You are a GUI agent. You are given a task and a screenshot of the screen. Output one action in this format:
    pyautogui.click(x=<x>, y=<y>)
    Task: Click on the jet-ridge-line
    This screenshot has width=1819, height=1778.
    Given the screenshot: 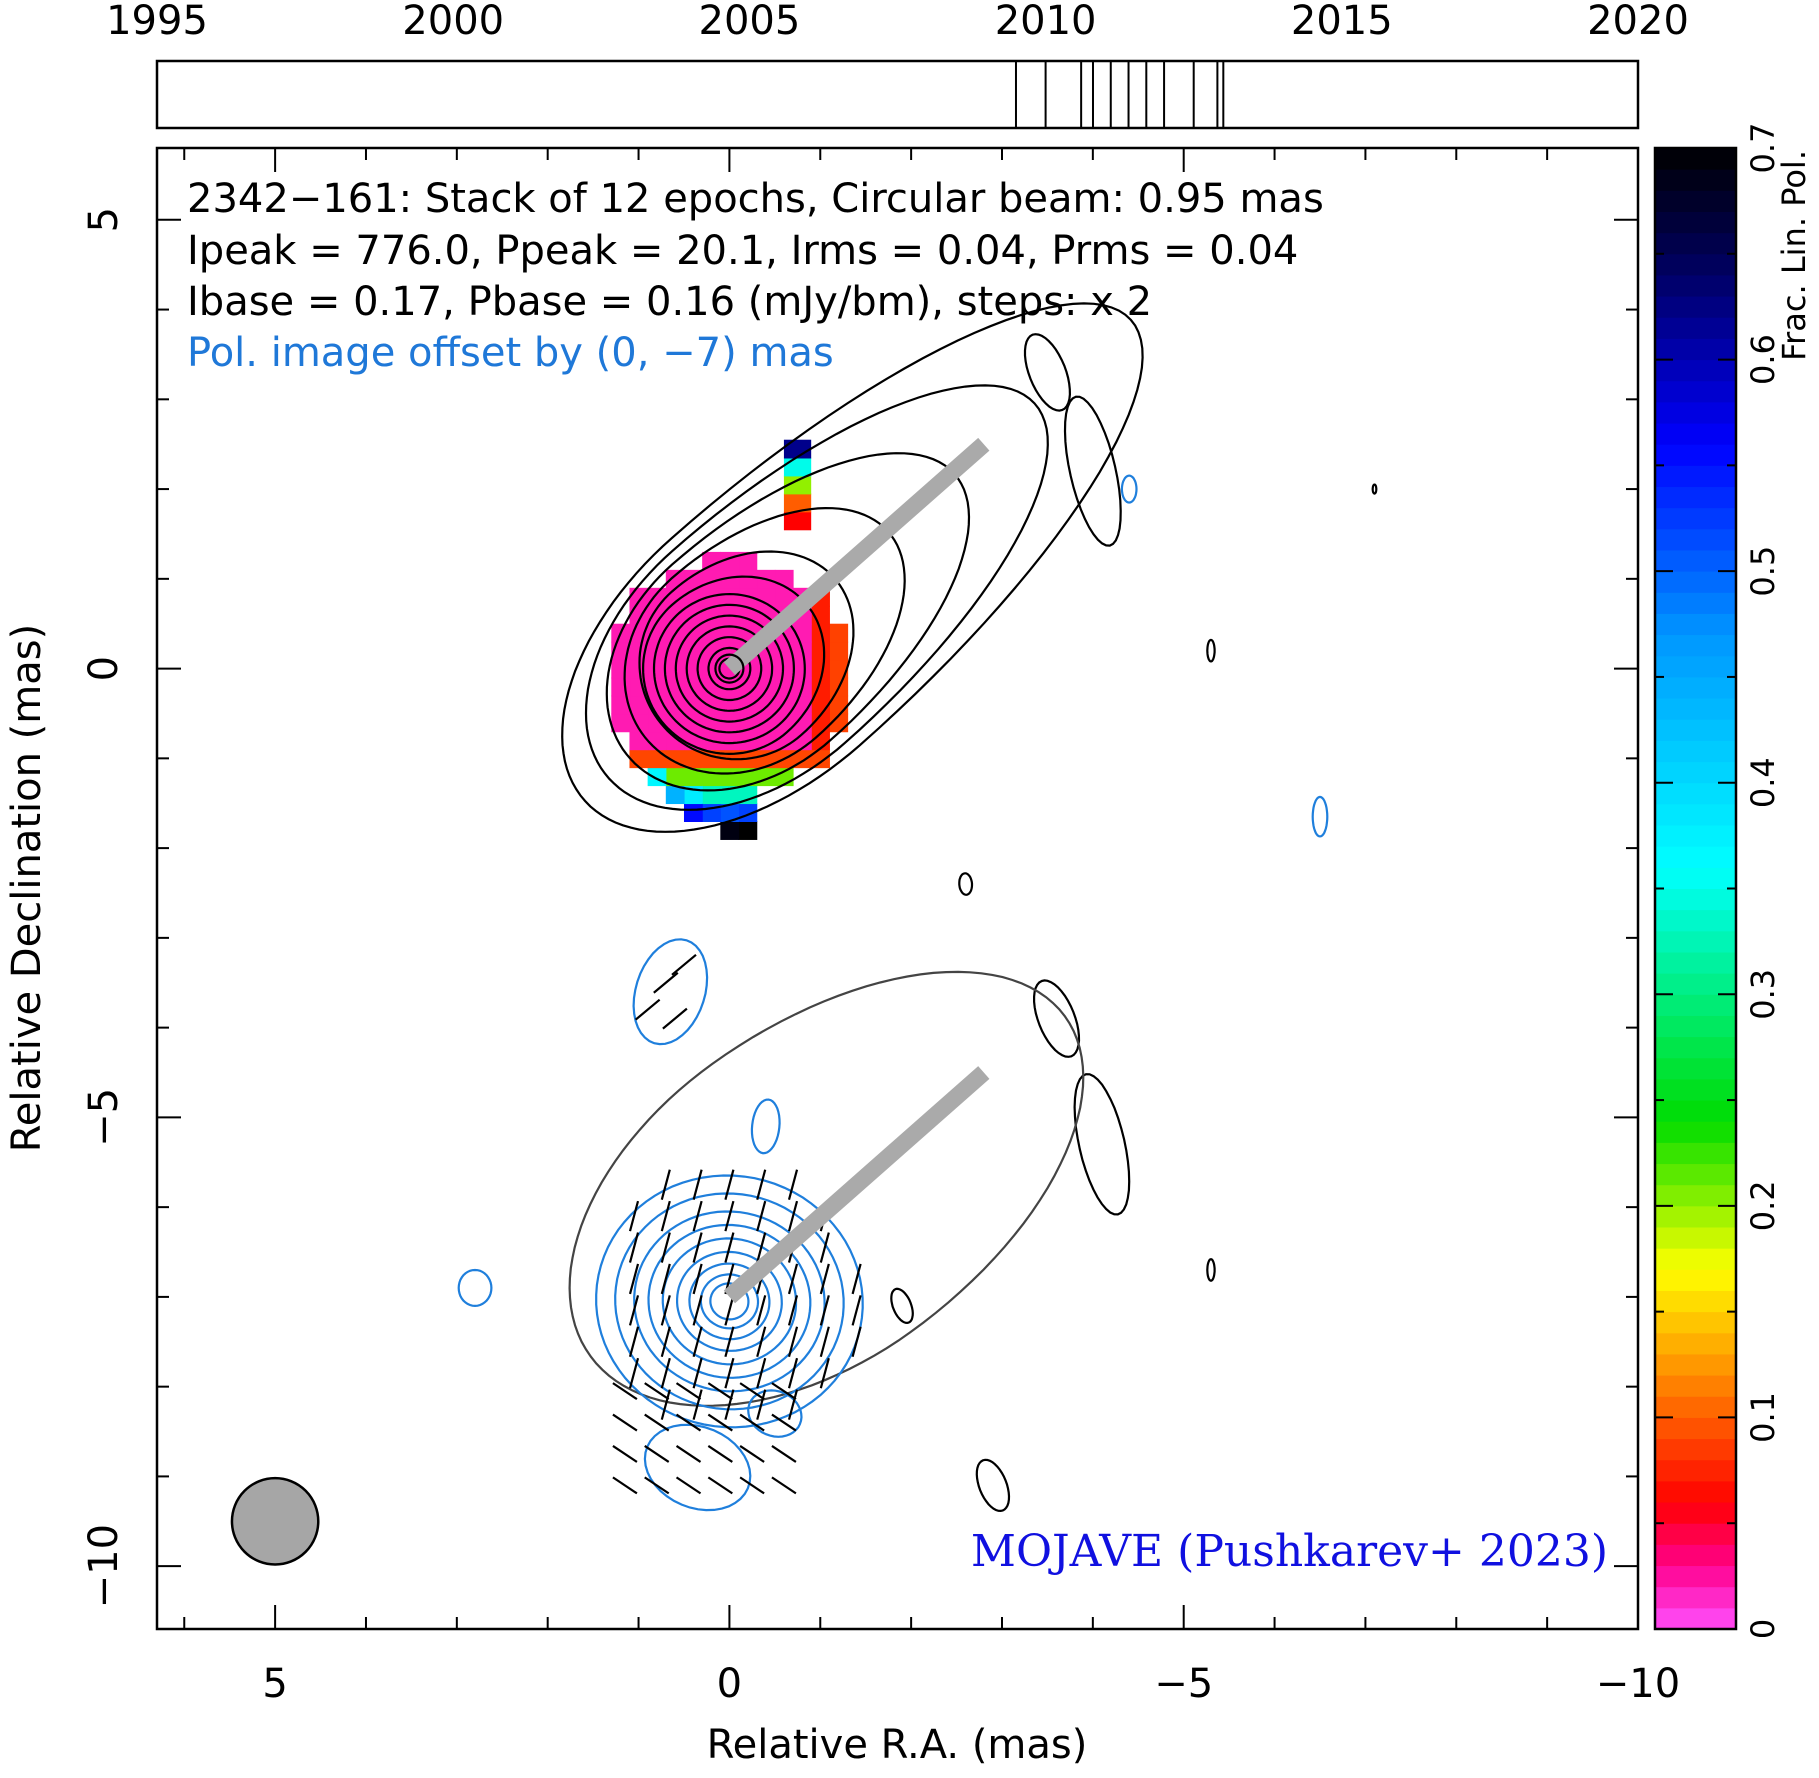 What is the action you would take?
    pyautogui.click(x=856, y=1185)
    